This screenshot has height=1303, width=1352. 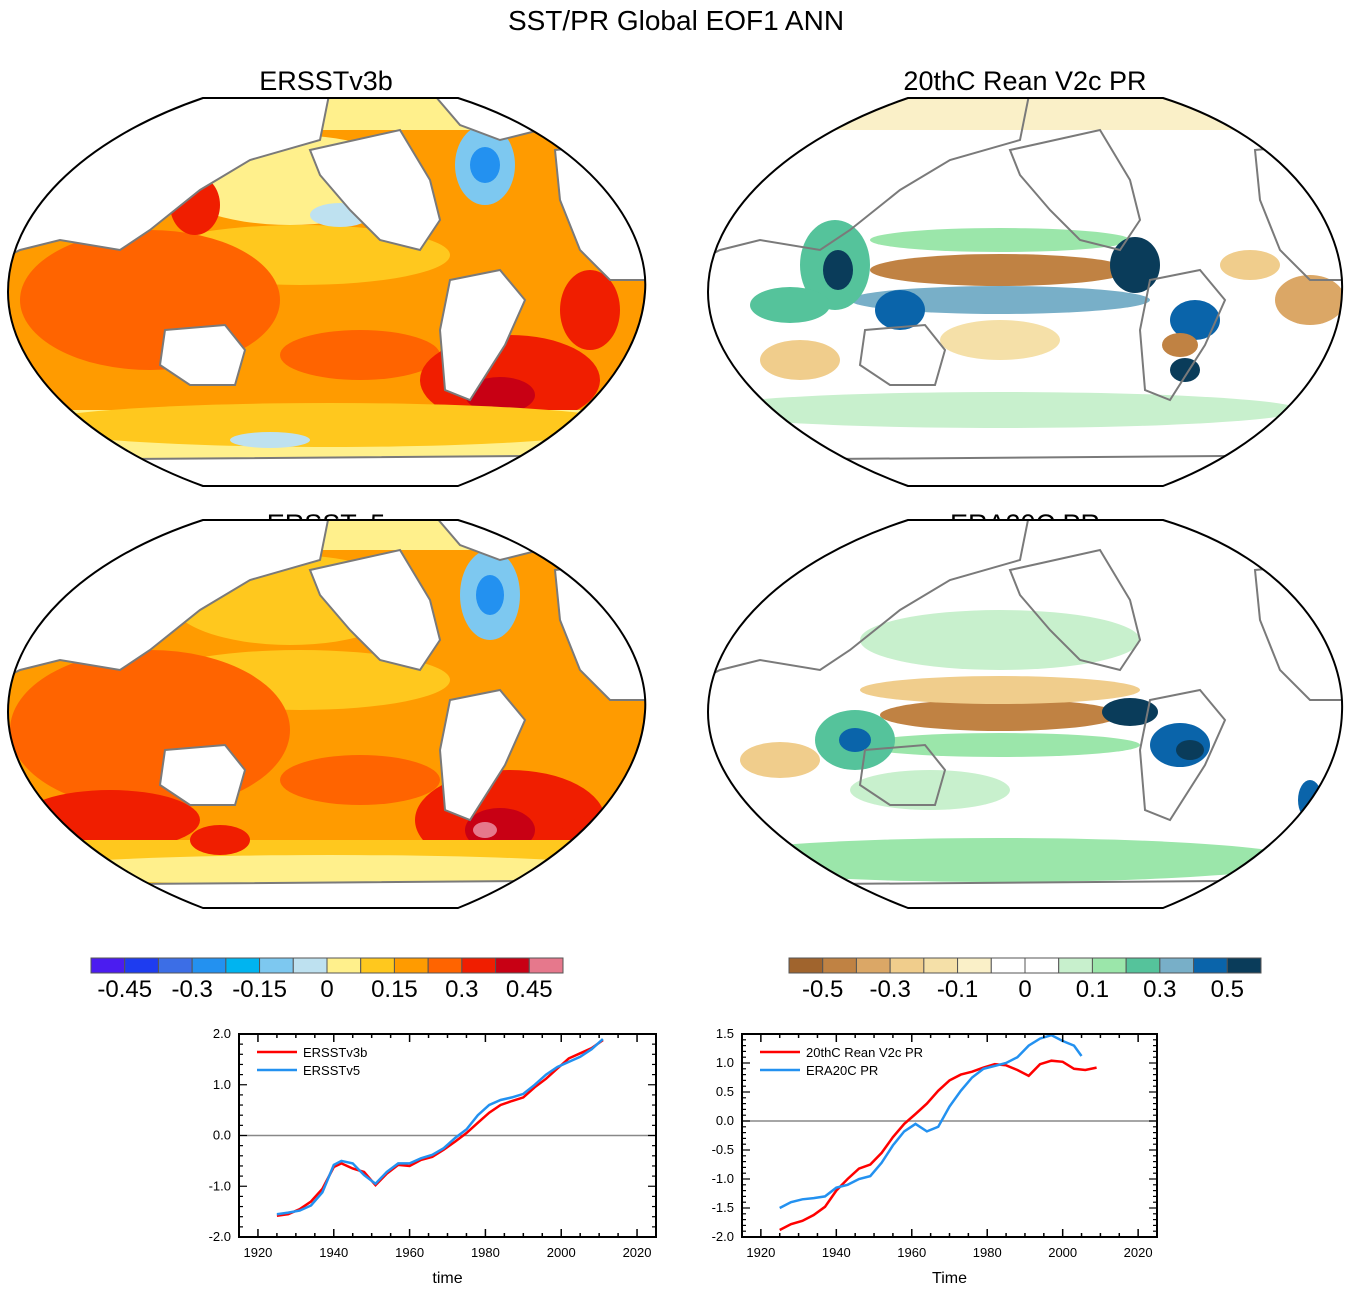 What do you see at coordinates (1025, 714) in the screenshot?
I see `pr-field` at bounding box center [1025, 714].